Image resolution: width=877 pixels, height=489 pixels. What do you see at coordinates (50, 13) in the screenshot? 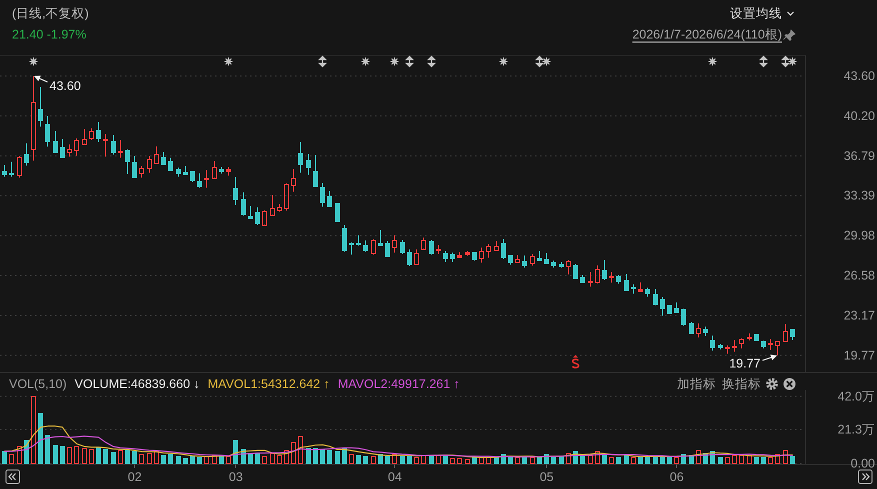
I see `chart-title: (日线,不复权)` at bounding box center [50, 13].